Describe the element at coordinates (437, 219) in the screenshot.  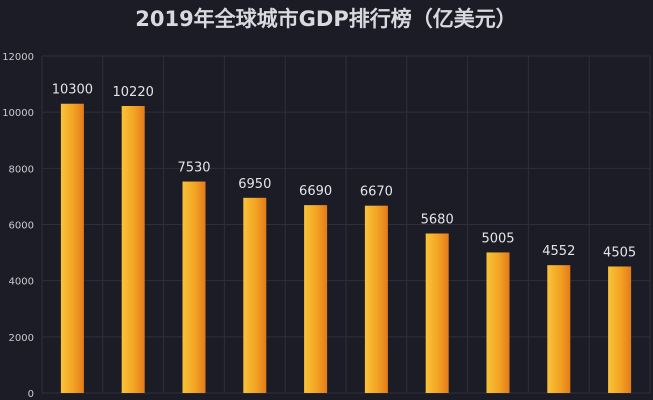
I see `bar-value-label: 5680` at that location.